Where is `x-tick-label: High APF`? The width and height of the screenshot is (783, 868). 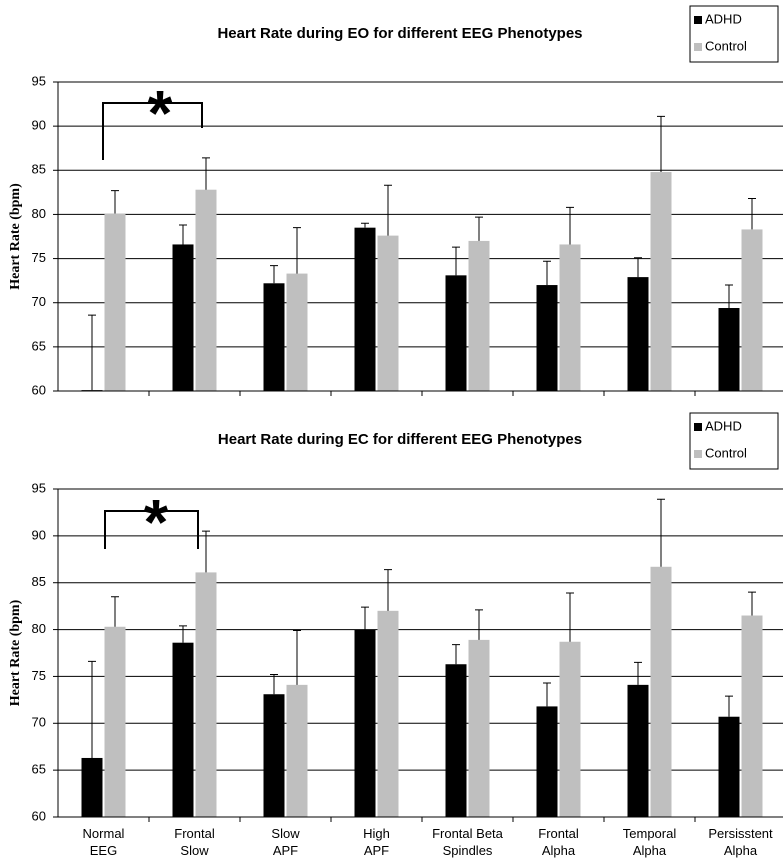
x-tick-label: High APF is located at coordinates (376, 842).